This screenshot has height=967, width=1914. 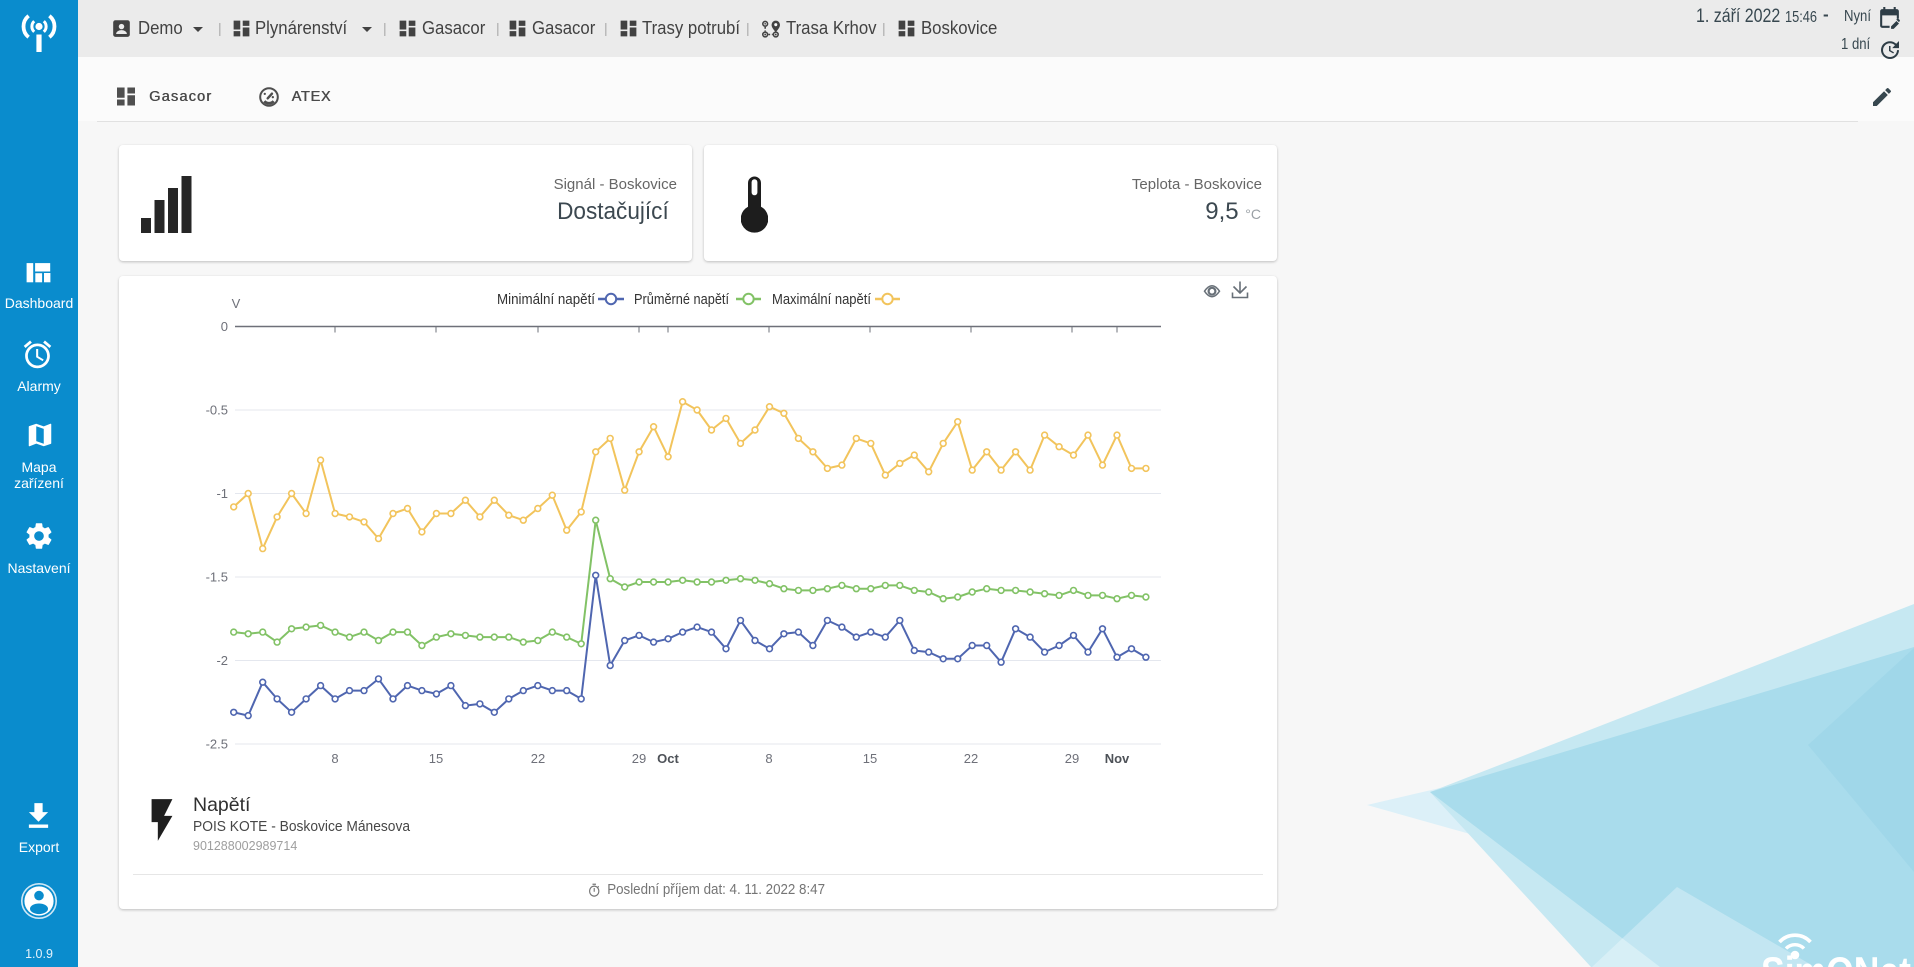 What do you see at coordinates (821, 300) in the screenshot?
I see `svg-text: Maximální napětí` at bounding box center [821, 300].